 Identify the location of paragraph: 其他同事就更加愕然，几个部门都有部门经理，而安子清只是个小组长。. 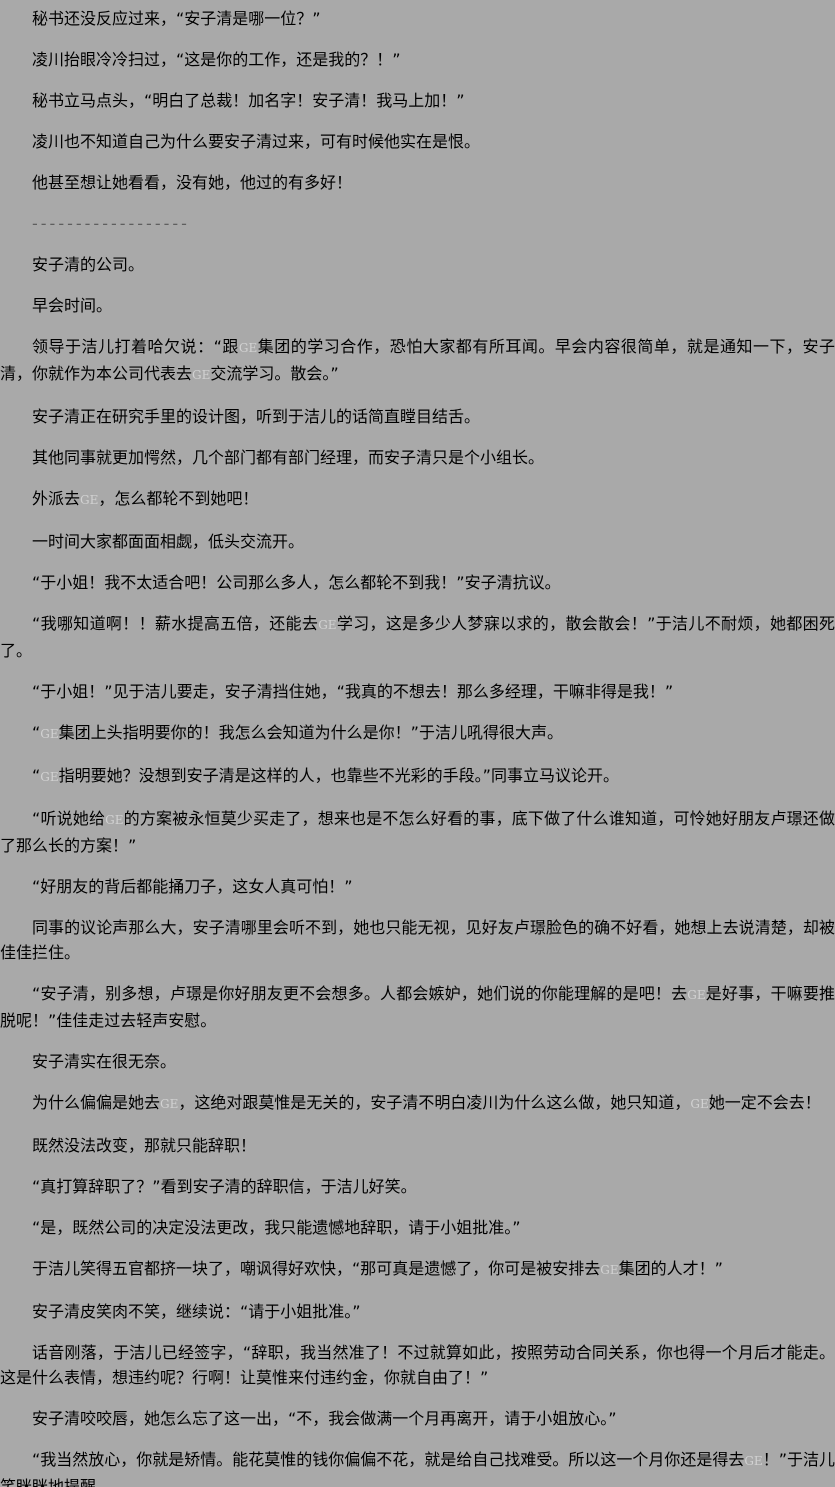
(288, 457).